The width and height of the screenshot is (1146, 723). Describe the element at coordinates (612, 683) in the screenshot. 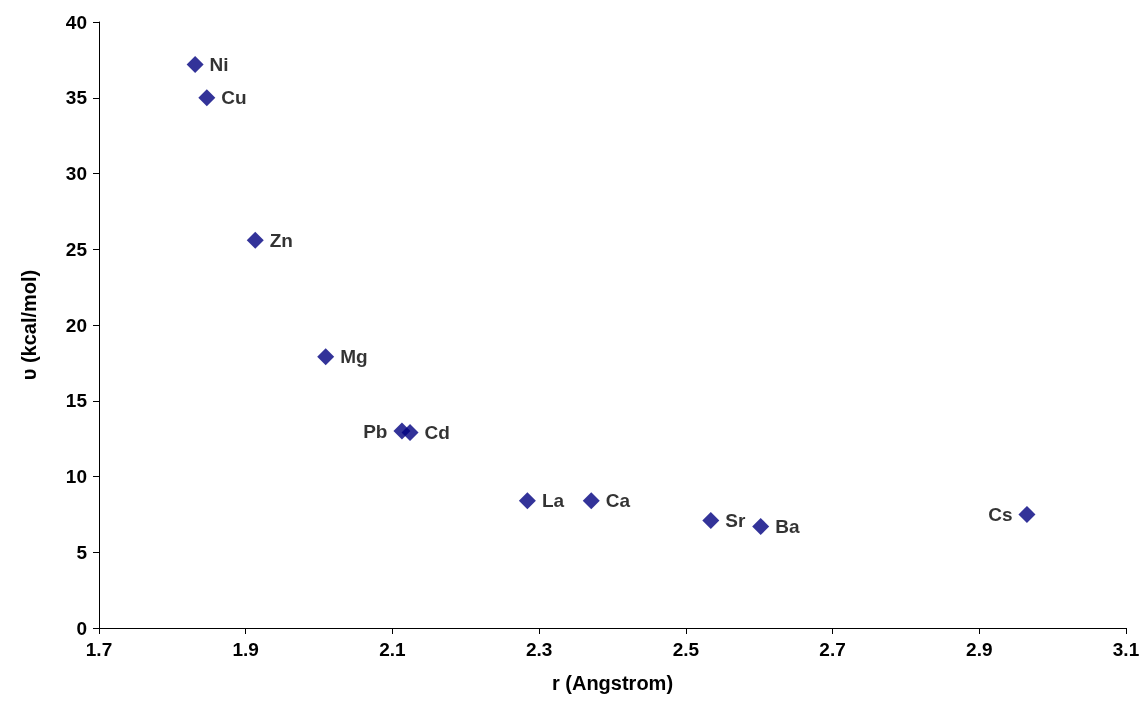

I see `x-axis-title: r (Angstrom)` at that location.